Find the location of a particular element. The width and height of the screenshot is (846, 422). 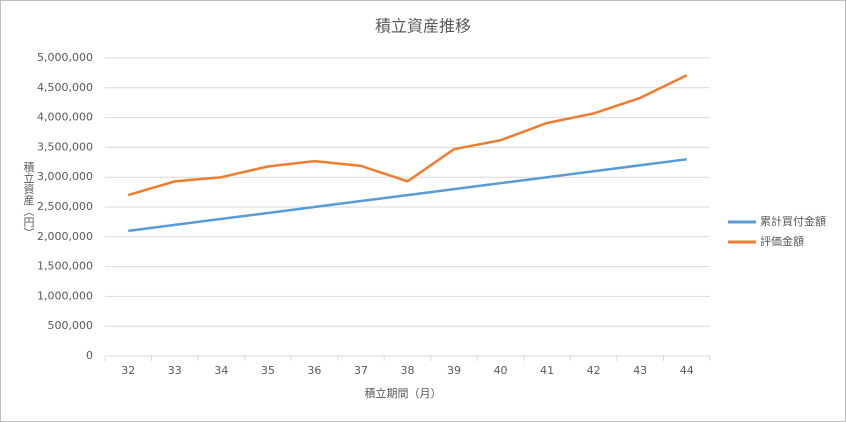

x-tick-label: 44 is located at coordinates (687, 370).